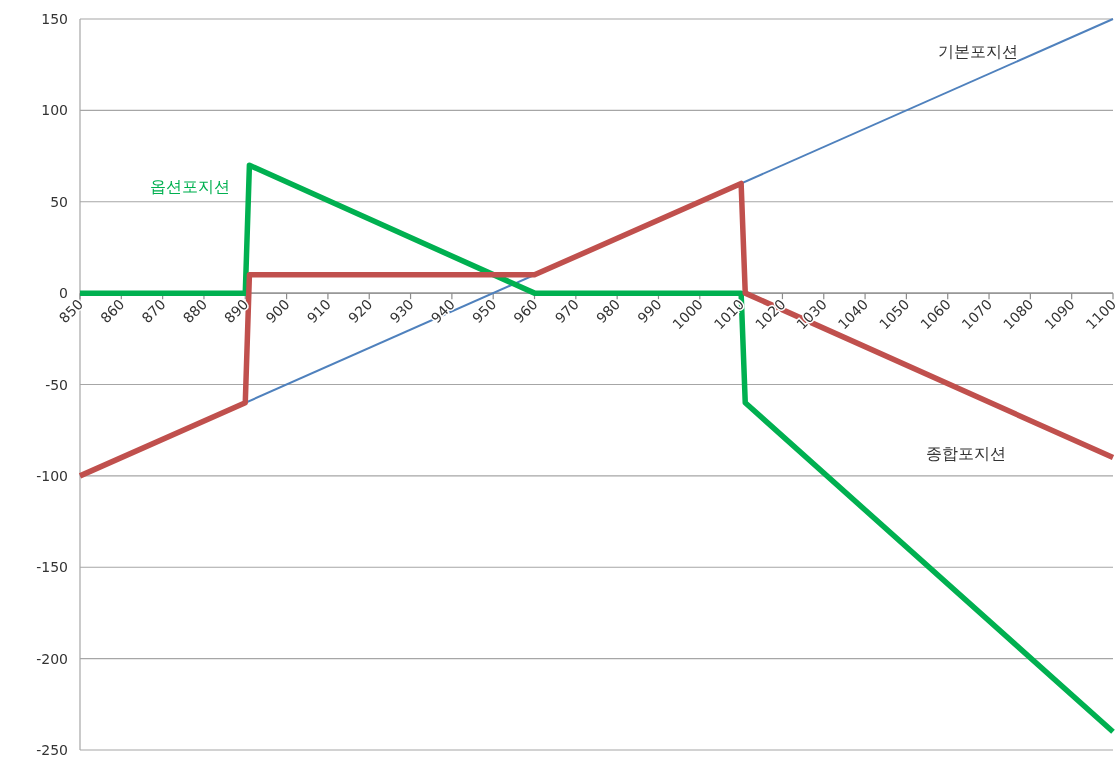 The image size is (1118, 773). What do you see at coordinates (195, 311) in the screenshot?
I see `x-tick-label: 880` at bounding box center [195, 311].